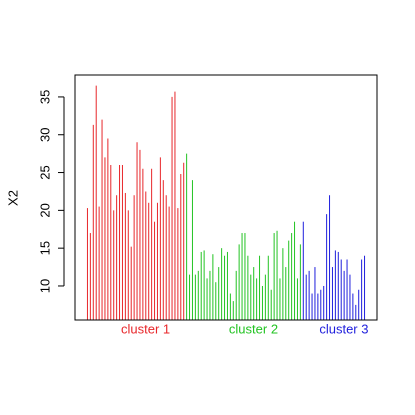 Image resolution: width=415 pixels, height=415 pixels. I want to click on y-tick-label: 15, so click(44, 248).